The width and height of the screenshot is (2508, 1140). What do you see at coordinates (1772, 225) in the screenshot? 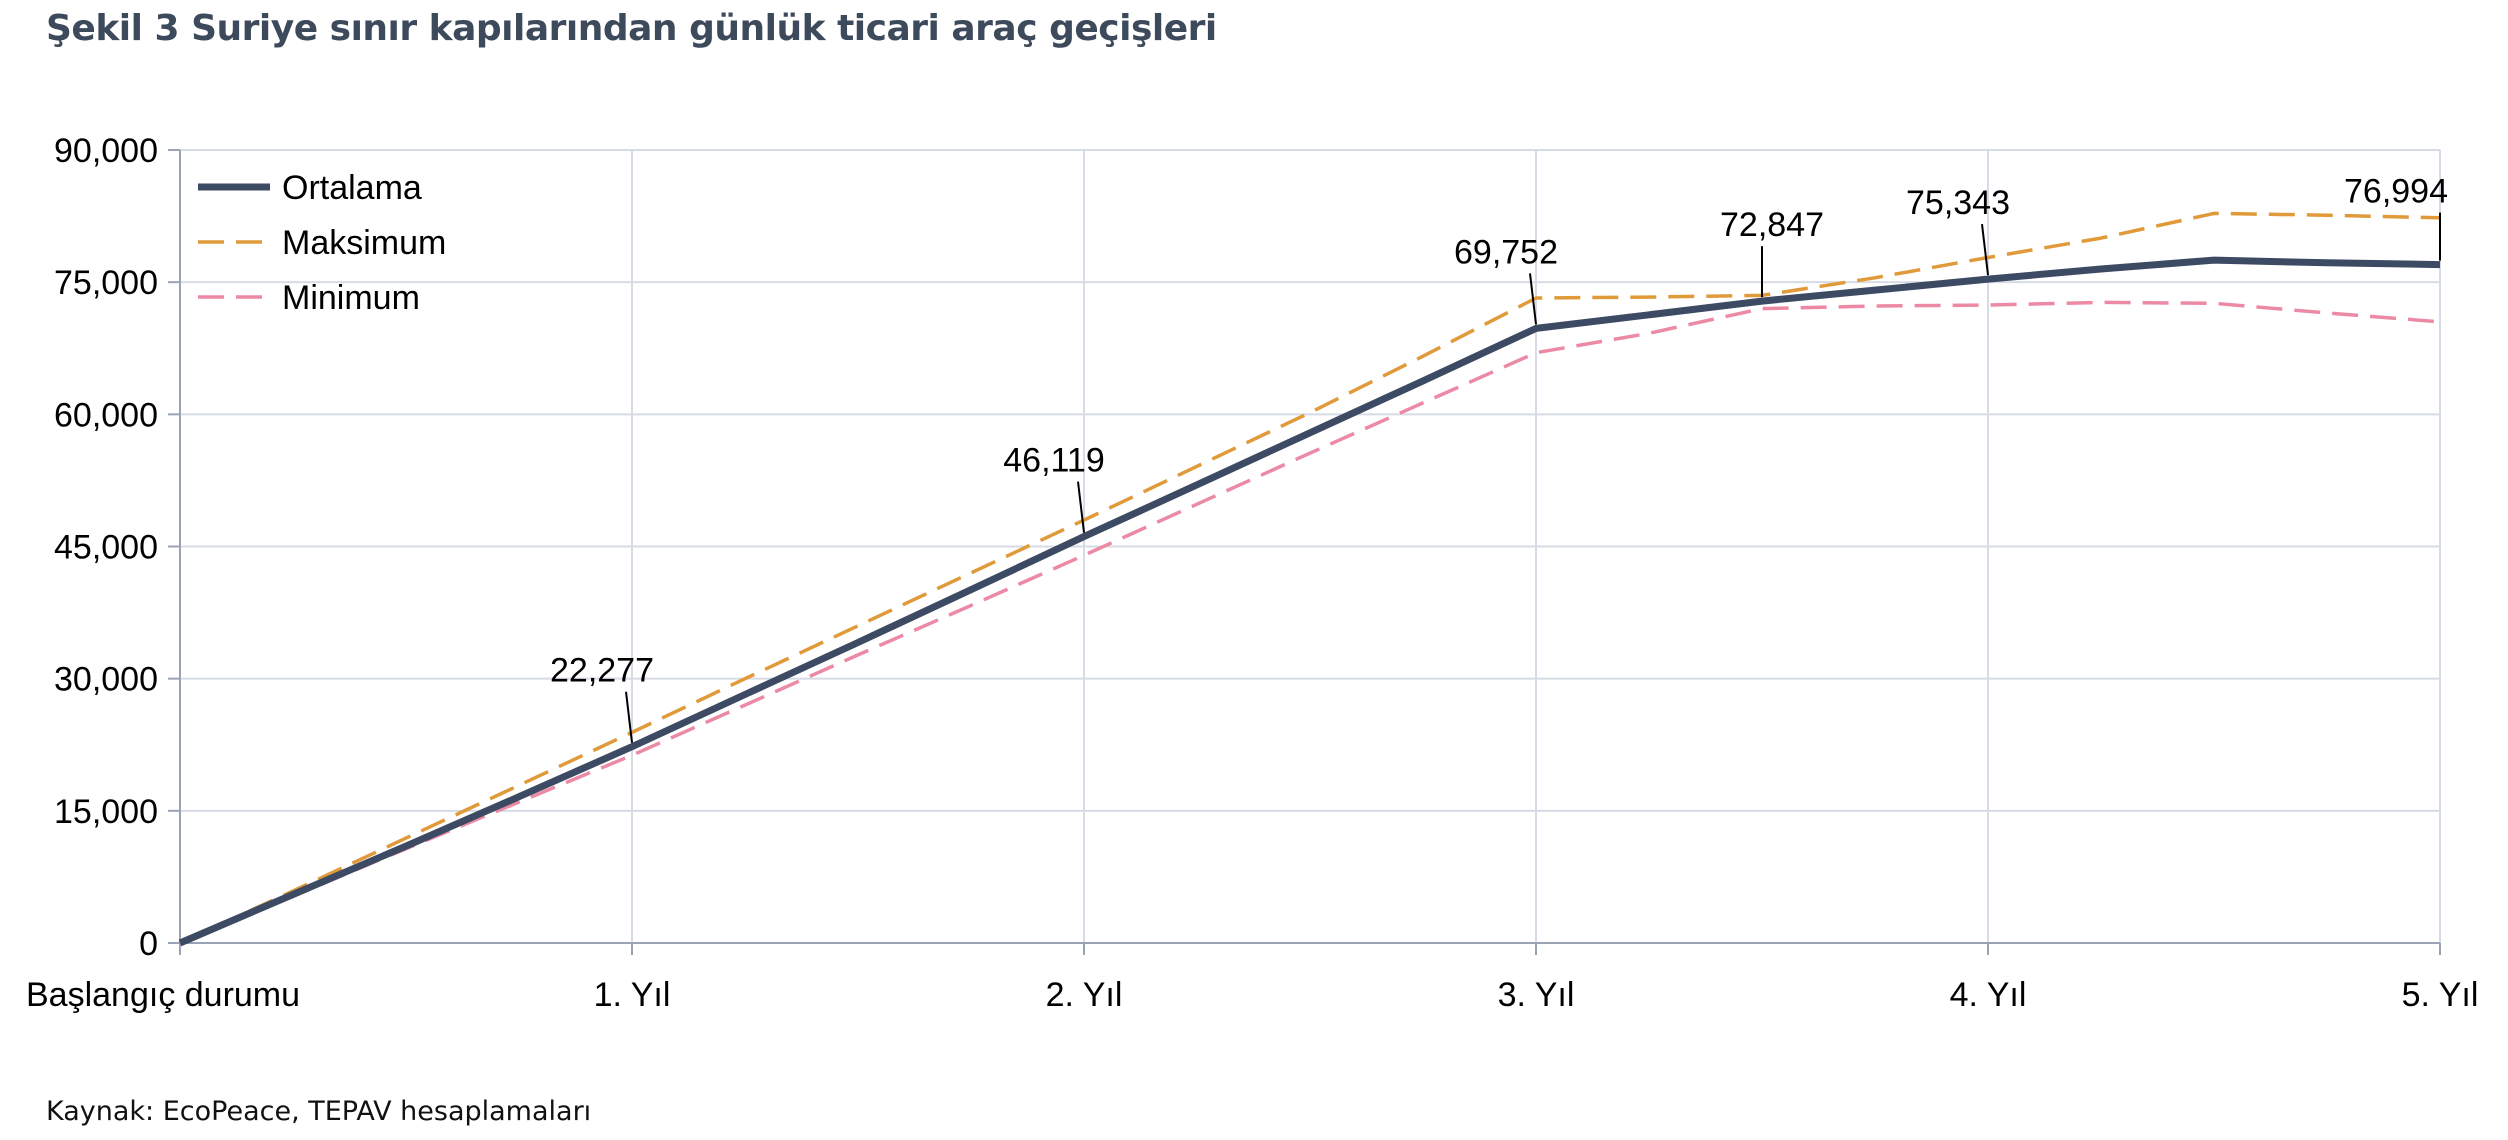
I see `data-label: 72,847` at bounding box center [1772, 225].